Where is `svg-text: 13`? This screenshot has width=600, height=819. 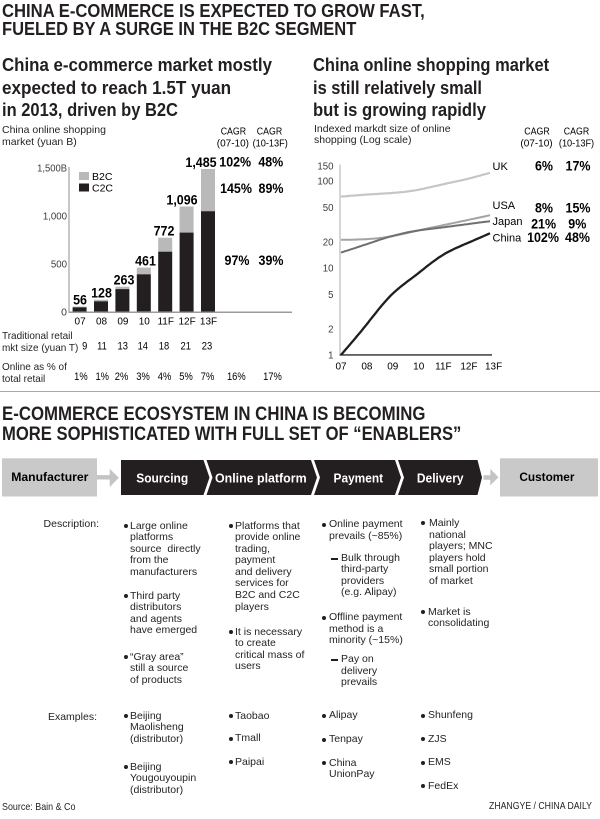
svg-text: 13 is located at coordinates (123, 347).